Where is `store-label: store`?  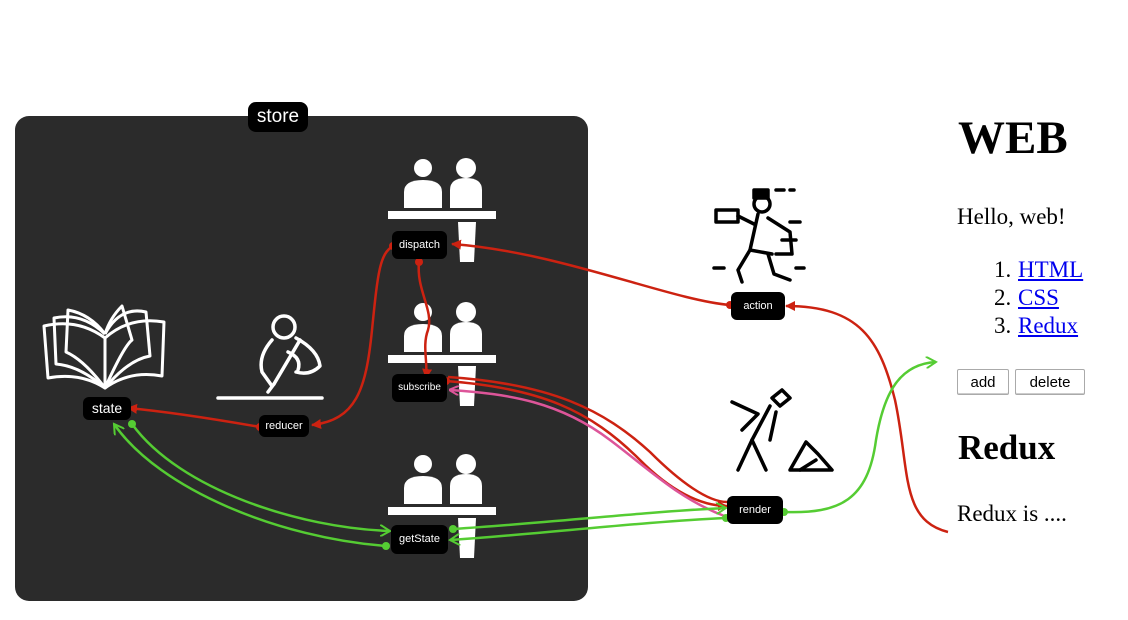 store-label: store is located at coordinates (278, 117).